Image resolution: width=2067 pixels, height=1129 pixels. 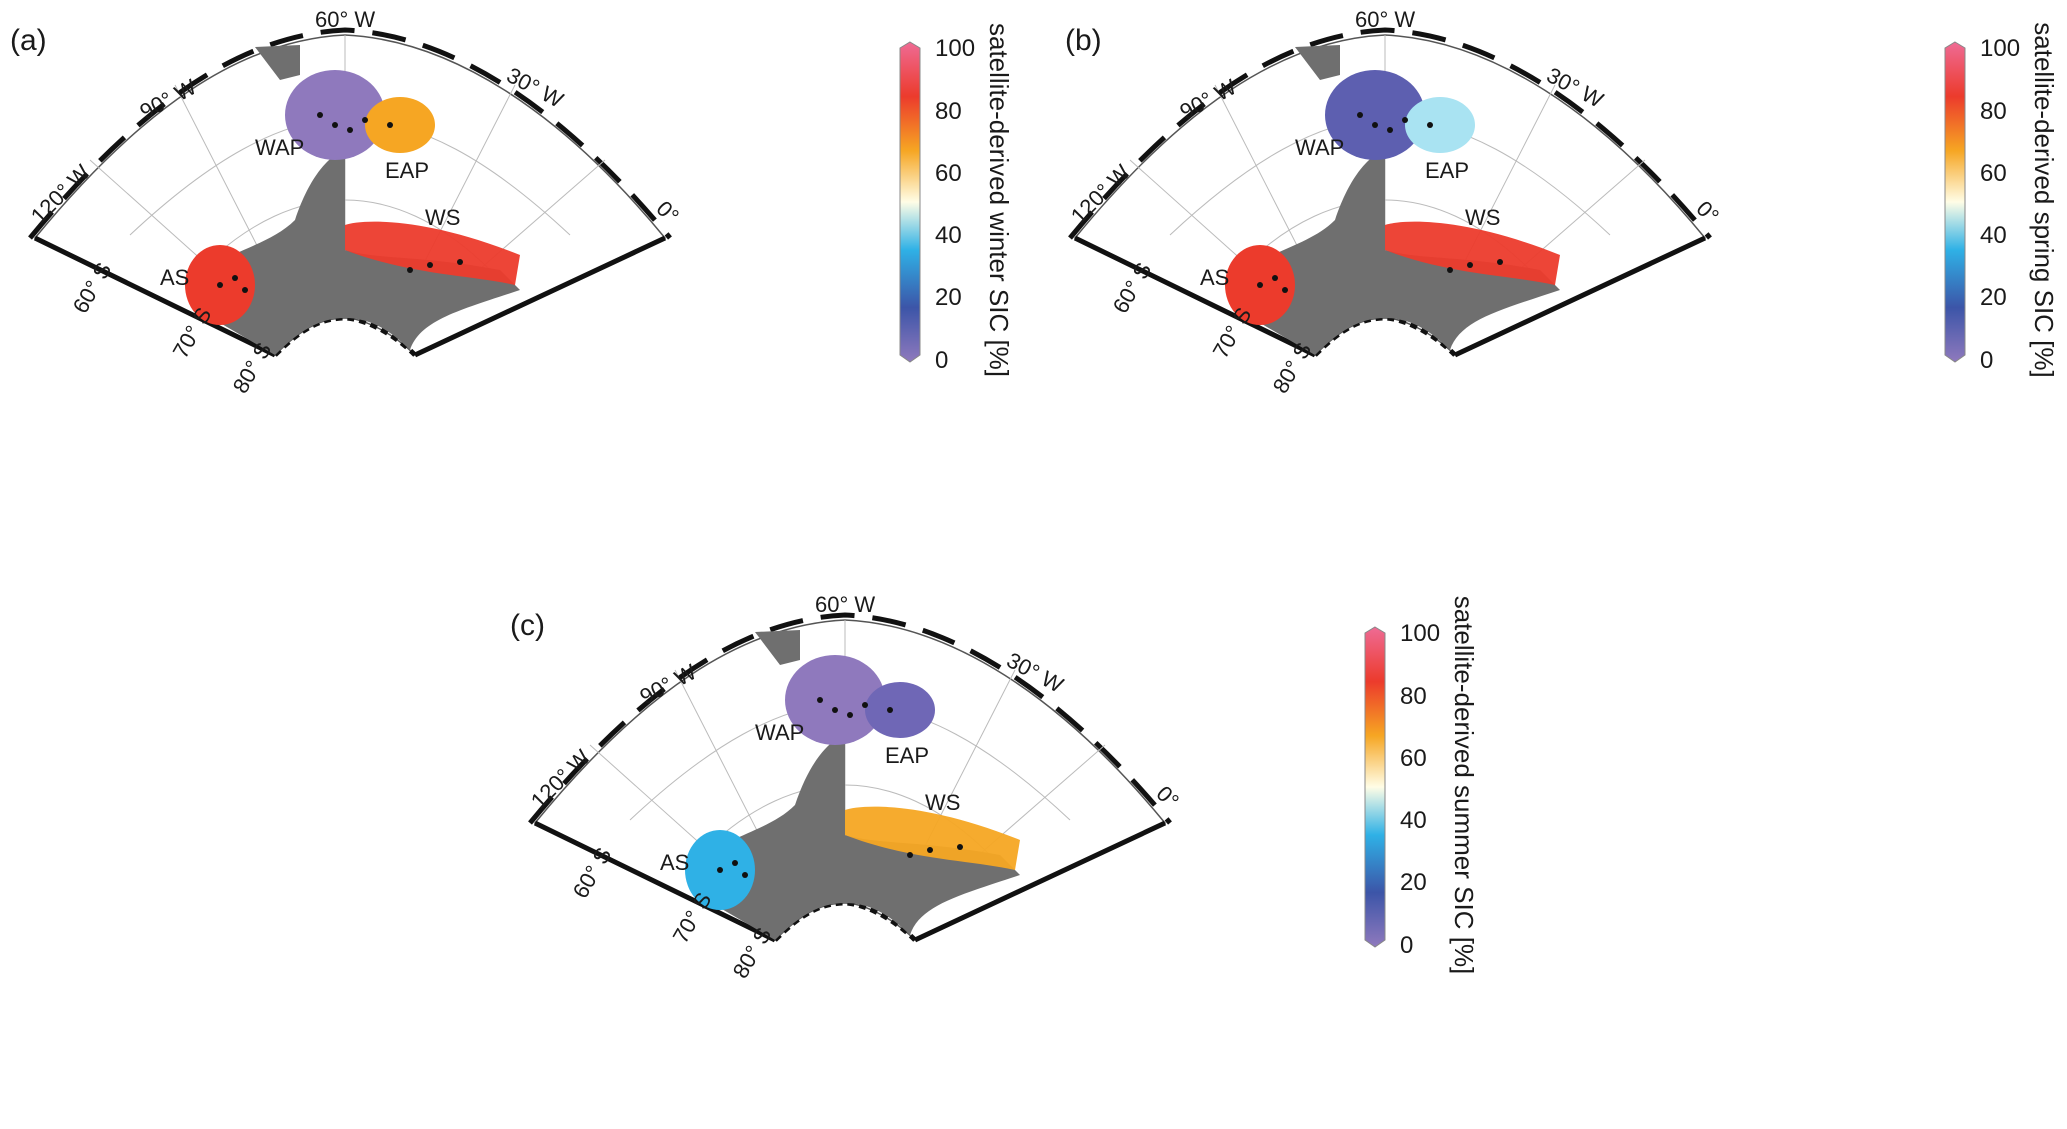 I want to click on colorbar-title: satellite-derived winter SIC [%], so click(x=999, y=200).